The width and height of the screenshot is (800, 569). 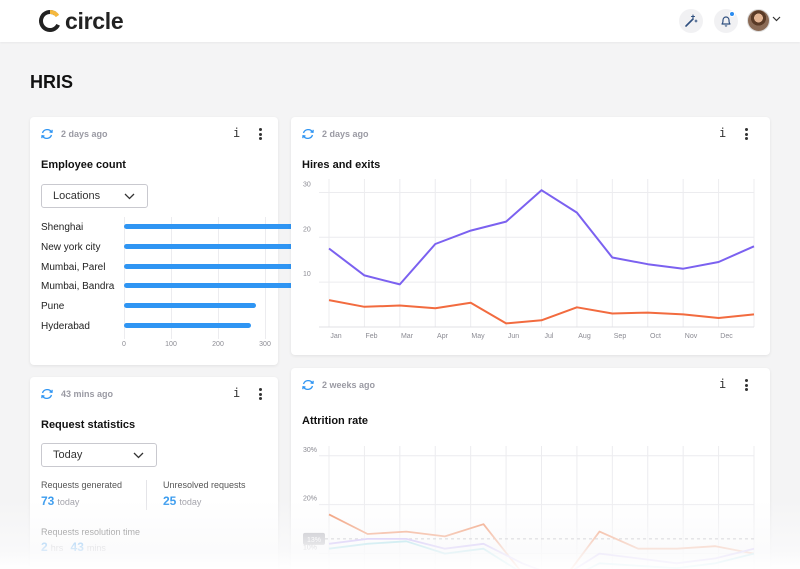 I want to click on y-tick-label: 30, so click(x=307, y=184).